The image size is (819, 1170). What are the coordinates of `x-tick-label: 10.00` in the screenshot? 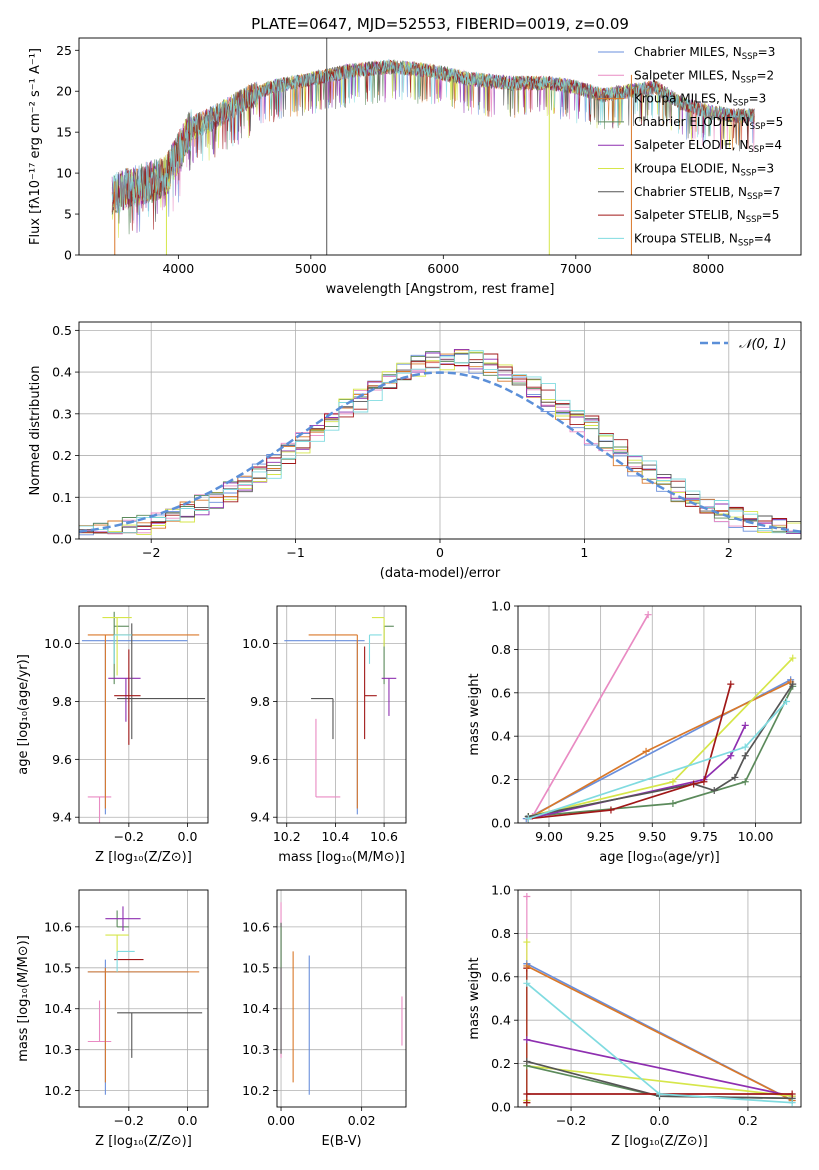 It's located at (756, 836).